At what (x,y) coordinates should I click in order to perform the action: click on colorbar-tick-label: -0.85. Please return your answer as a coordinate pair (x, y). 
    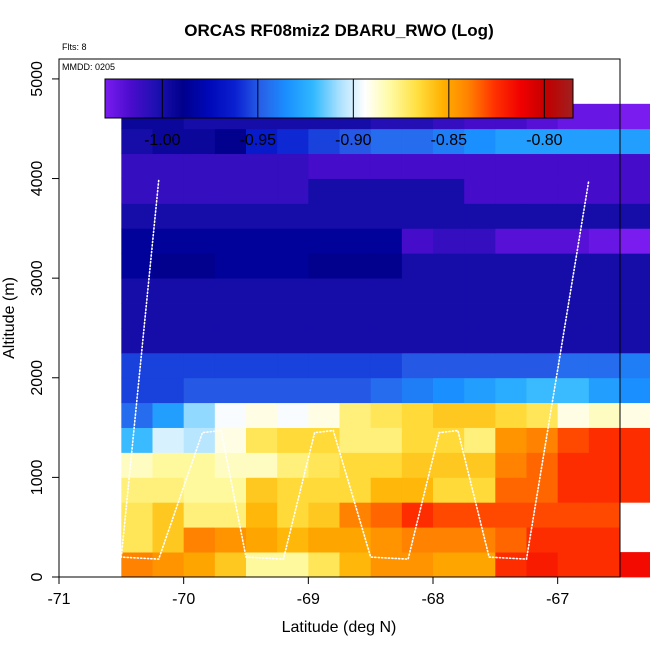
    Looking at the image, I should click on (449, 140).